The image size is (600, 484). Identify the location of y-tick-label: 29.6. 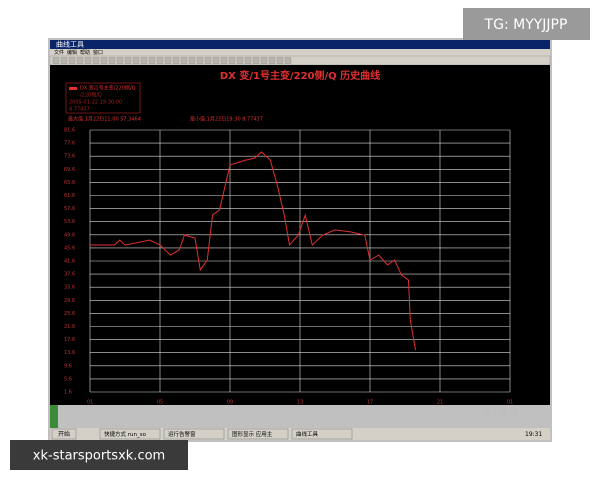
(69, 301).